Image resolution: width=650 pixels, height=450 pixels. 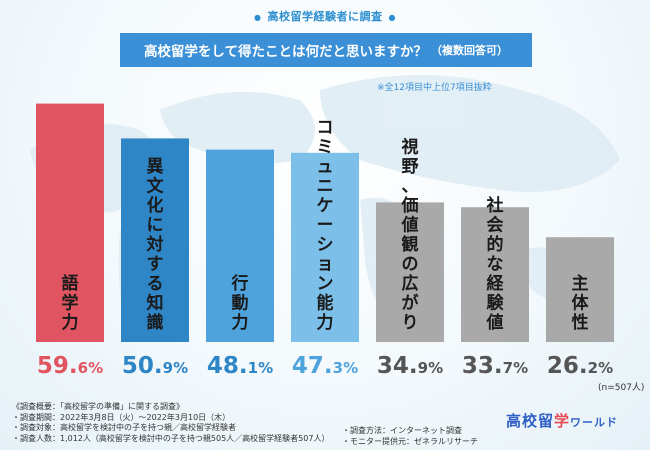 I want to click on question-suffix: （複数回答可）, so click(x=470, y=50).